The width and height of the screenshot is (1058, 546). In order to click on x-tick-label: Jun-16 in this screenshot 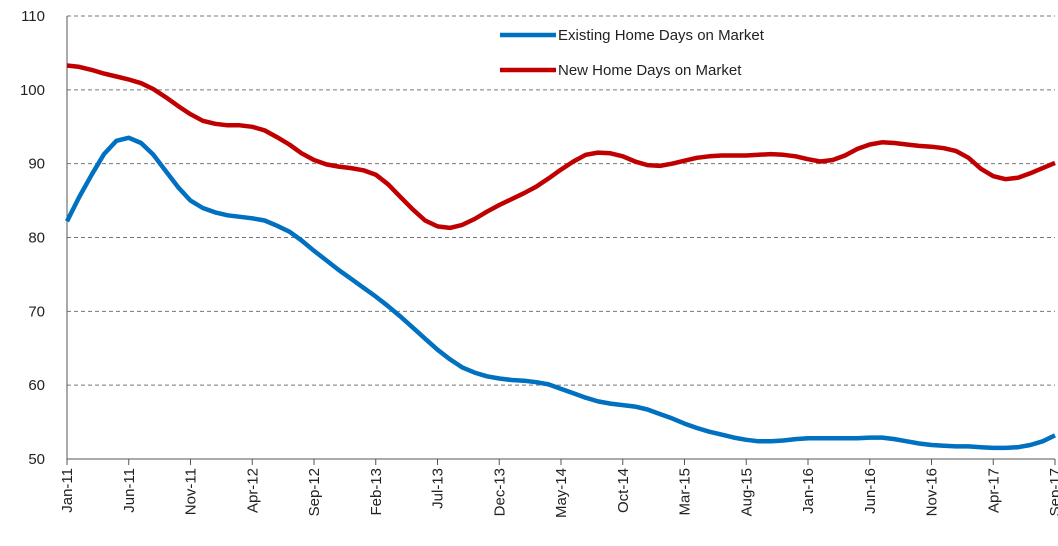, I will do `click(870, 491)`.